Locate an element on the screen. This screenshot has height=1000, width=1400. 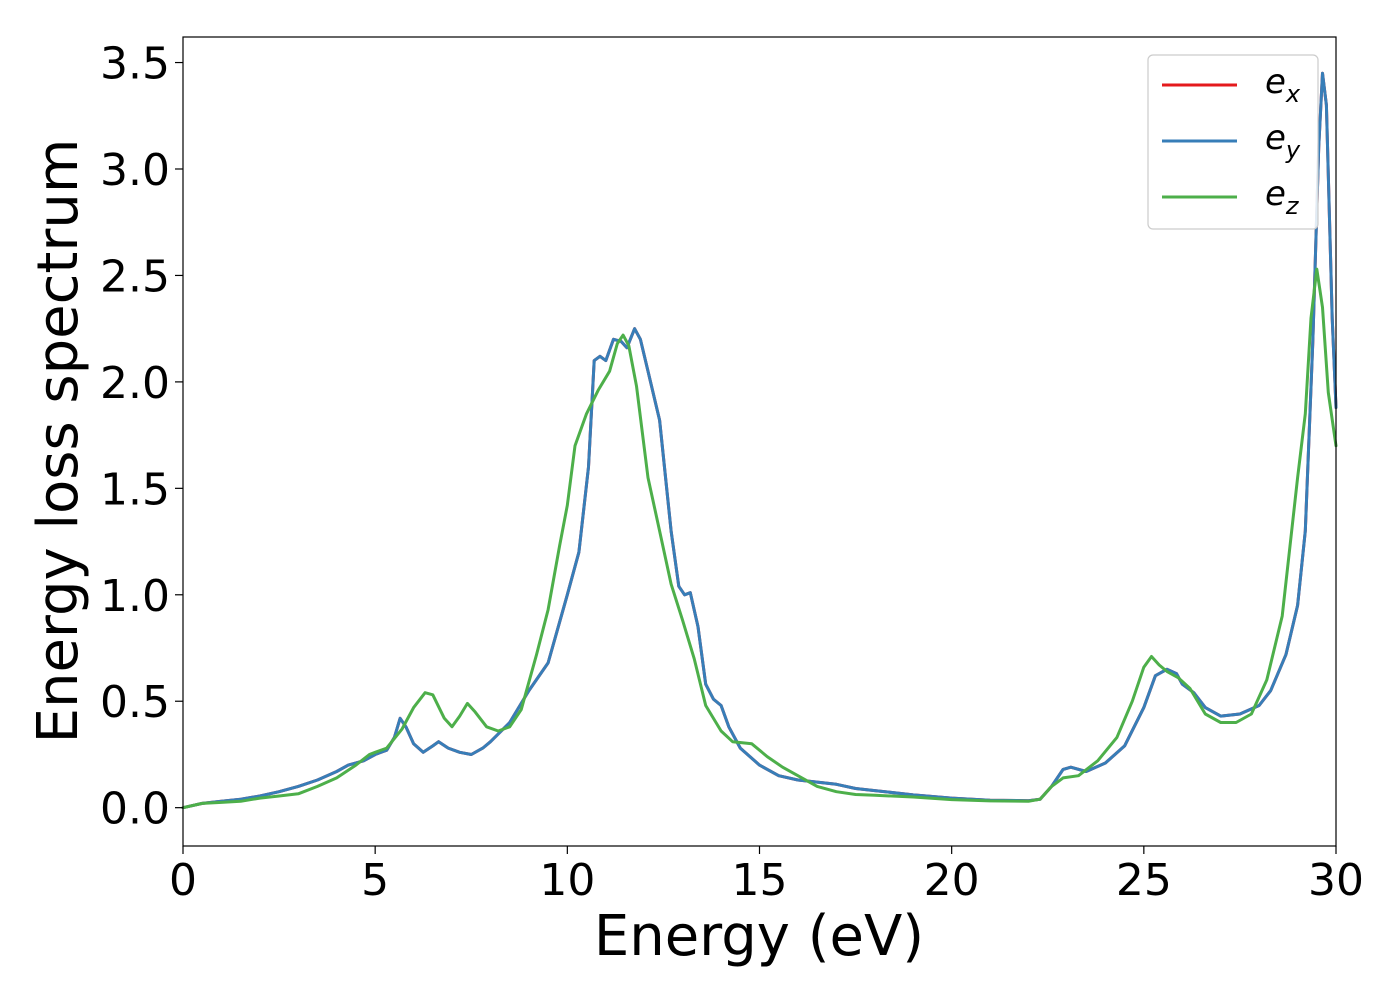
x-tick-label: 5 is located at coordinates (375, 880).